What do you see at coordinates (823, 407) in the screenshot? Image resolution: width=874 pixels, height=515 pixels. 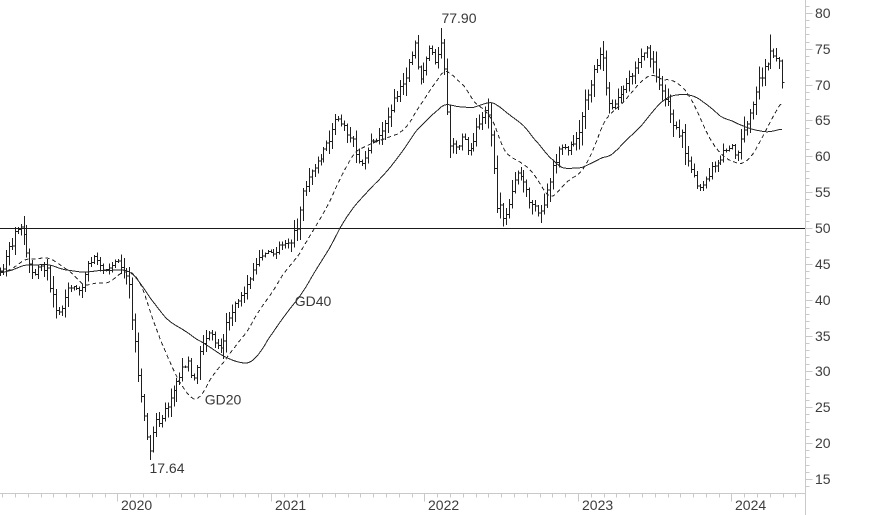 I see `y-axis-label: 25` at bounding box center [823, 407].